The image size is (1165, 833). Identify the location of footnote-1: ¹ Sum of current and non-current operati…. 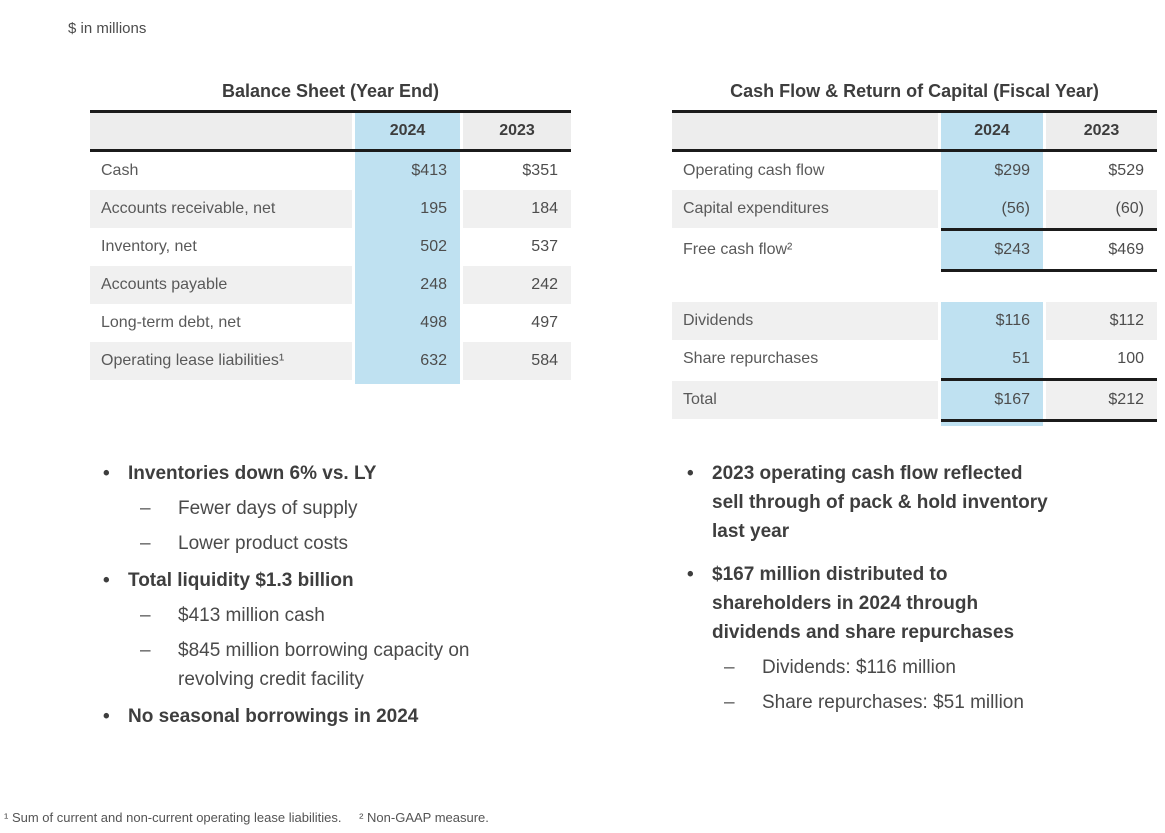
(173, 817).